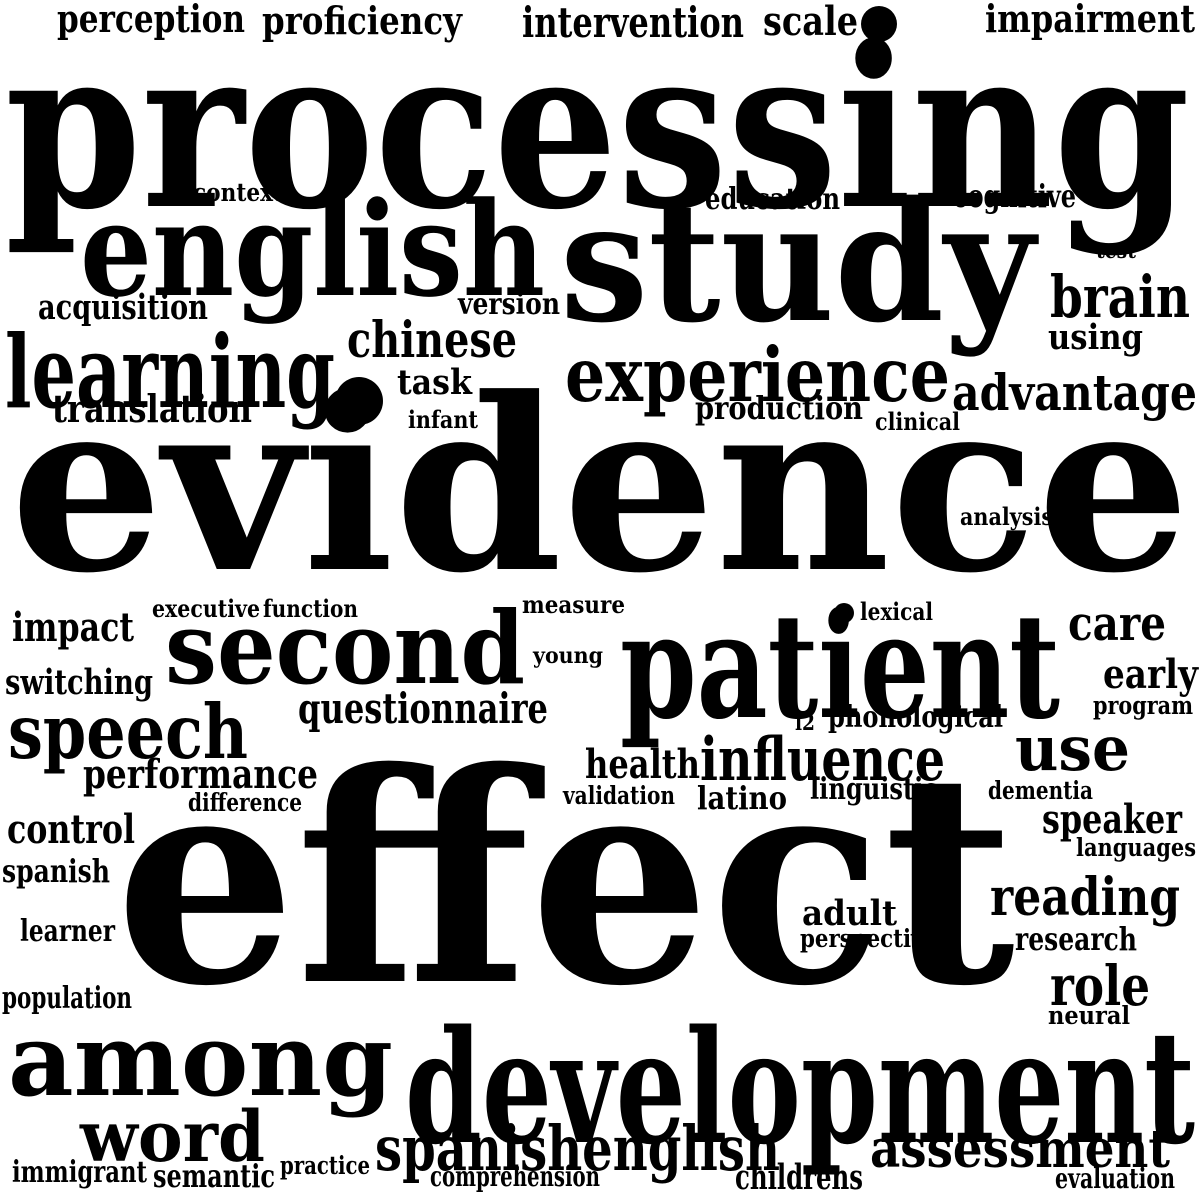 This screenshot has width=1200, height=1200. What do you see at coordinates (71, 829) in the screenshot?
I see `word-control: control` at bounding box center [71, 829].